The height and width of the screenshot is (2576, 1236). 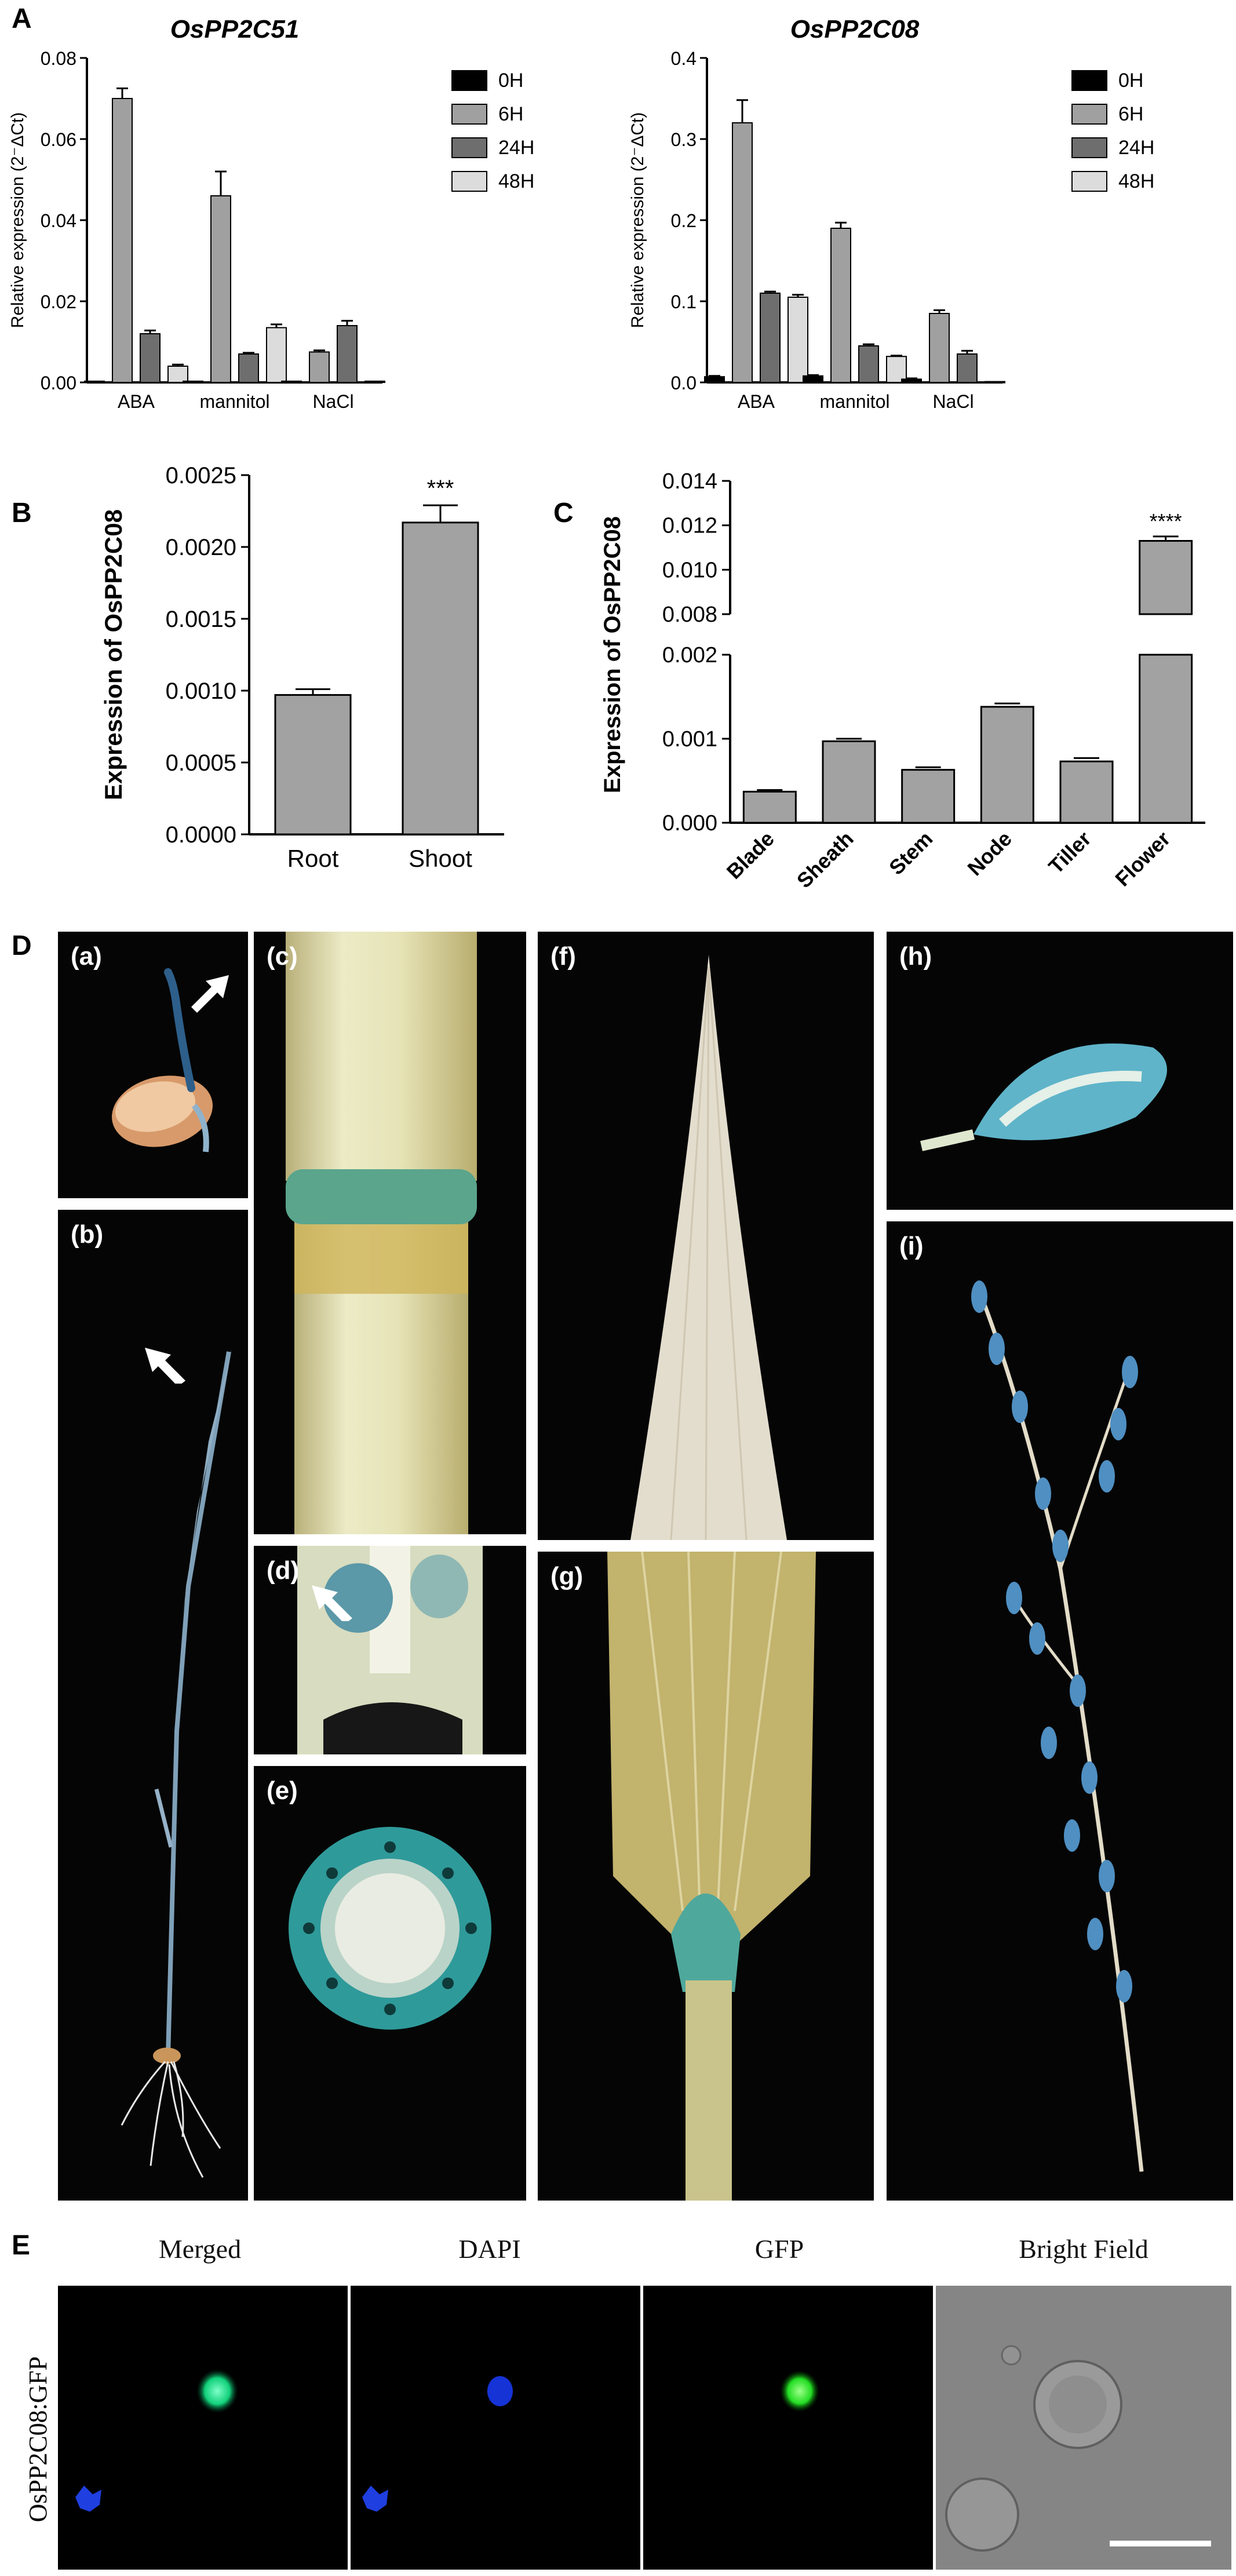 I want to click on y-tick-label: 0.00, so click(x=58, y=383).